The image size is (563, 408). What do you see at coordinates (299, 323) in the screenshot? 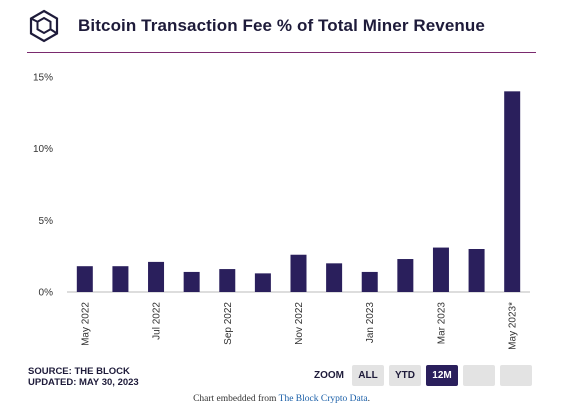
I see `x-tick-label: Nov 2022` at bounding box center [299, 323].